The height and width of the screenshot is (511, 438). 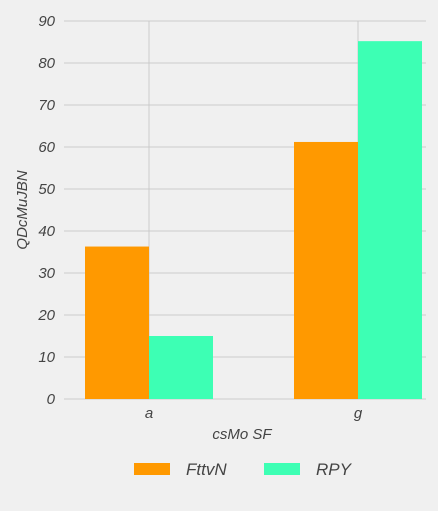 I want to click on bar-RPY-g, so click(x=390, y=220).